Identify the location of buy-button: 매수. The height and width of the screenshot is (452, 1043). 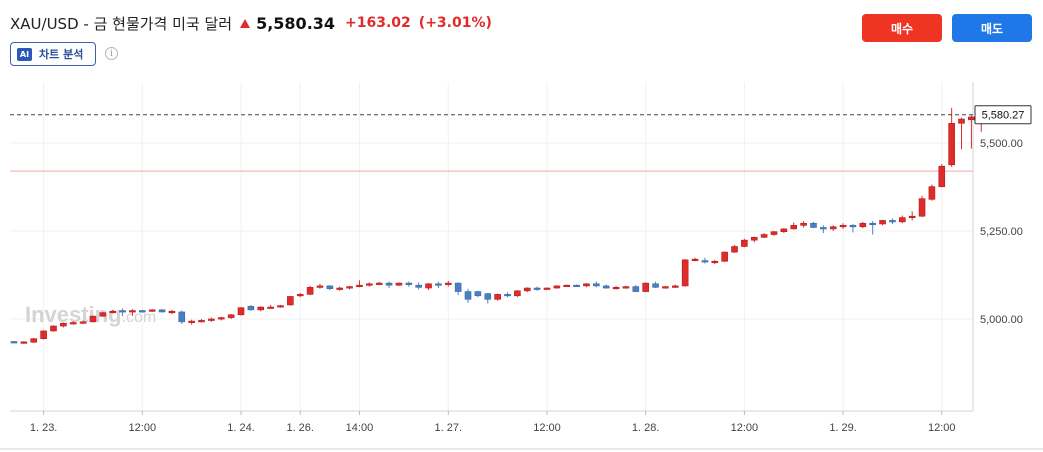
(902, 28).